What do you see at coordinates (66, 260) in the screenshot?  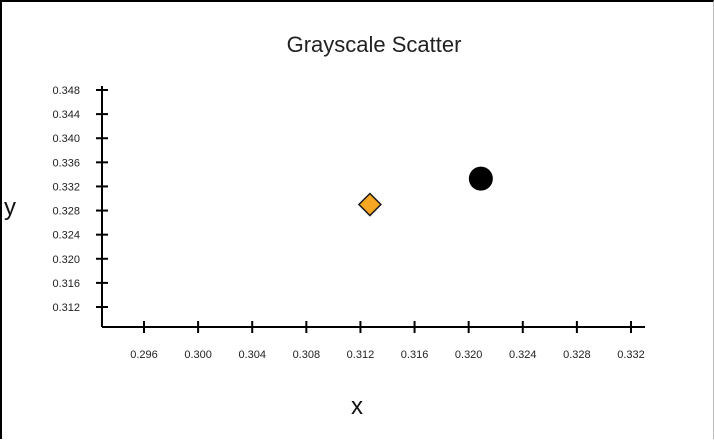 I see `y-tick-label: 0.320` at bounding box center [66, 260].